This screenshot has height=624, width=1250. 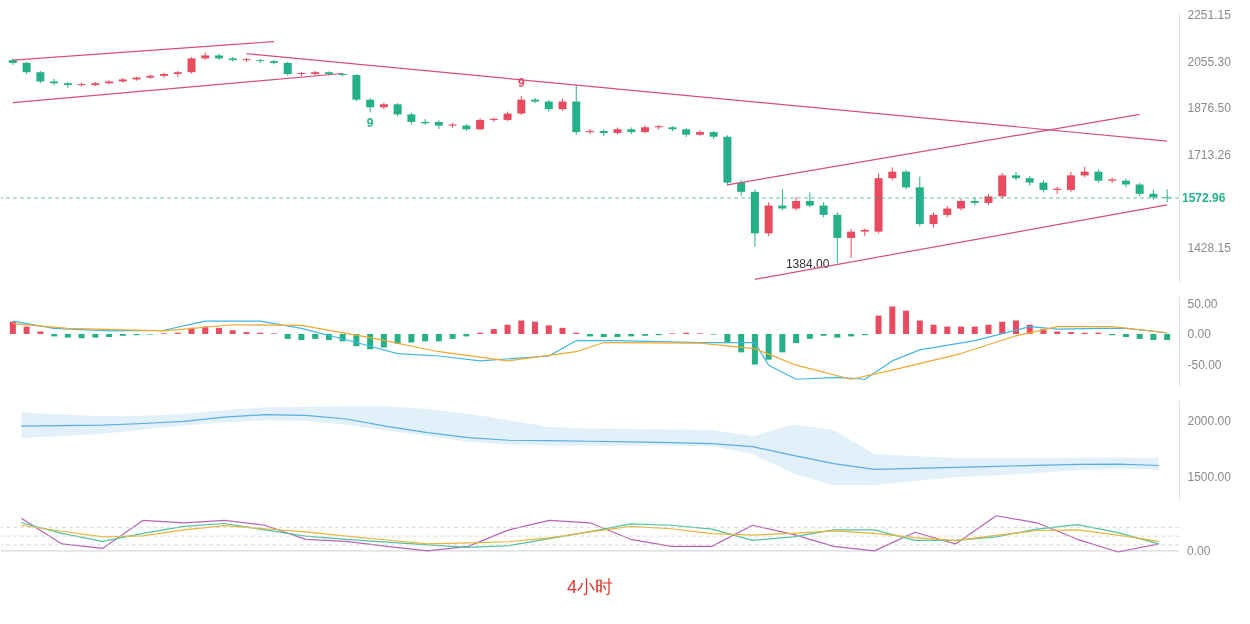 What do you see at coordinates (1209, 247) in the screenshot?
I see `y-tick-label: 1428.15` at bounding box center [1209, 247].